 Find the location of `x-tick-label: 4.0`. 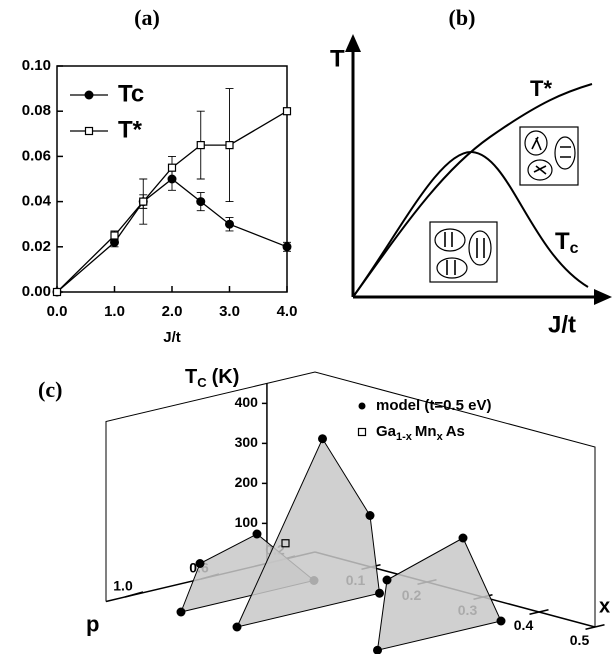

x-tick-label: 4.0 is located at coordinates (287, 311).